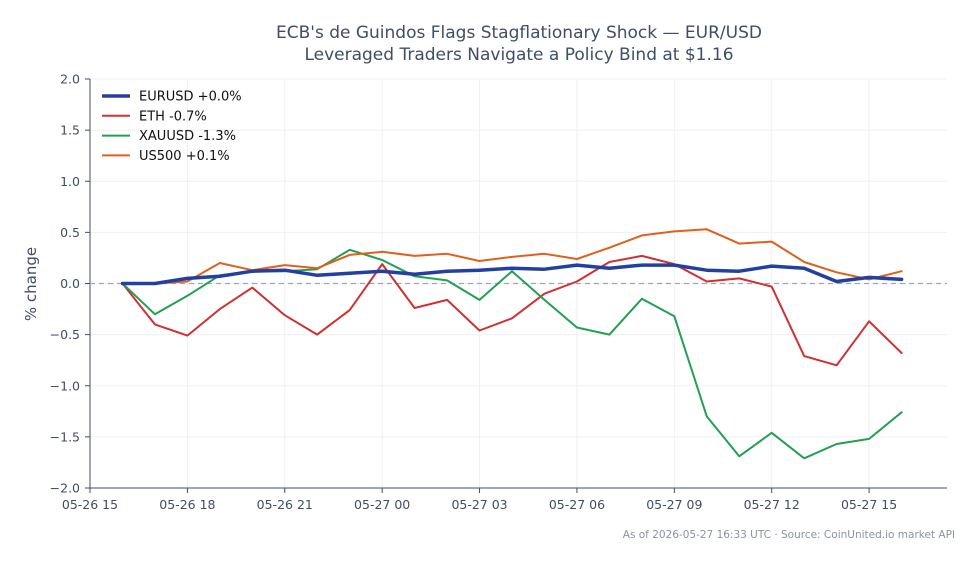 The height and width of the screenshot is (564, 979). What do you see at coordinates (382, 504) in the screenshot?
I see `x-tick-label: 05-27 00` at bounding box center [382, 504].